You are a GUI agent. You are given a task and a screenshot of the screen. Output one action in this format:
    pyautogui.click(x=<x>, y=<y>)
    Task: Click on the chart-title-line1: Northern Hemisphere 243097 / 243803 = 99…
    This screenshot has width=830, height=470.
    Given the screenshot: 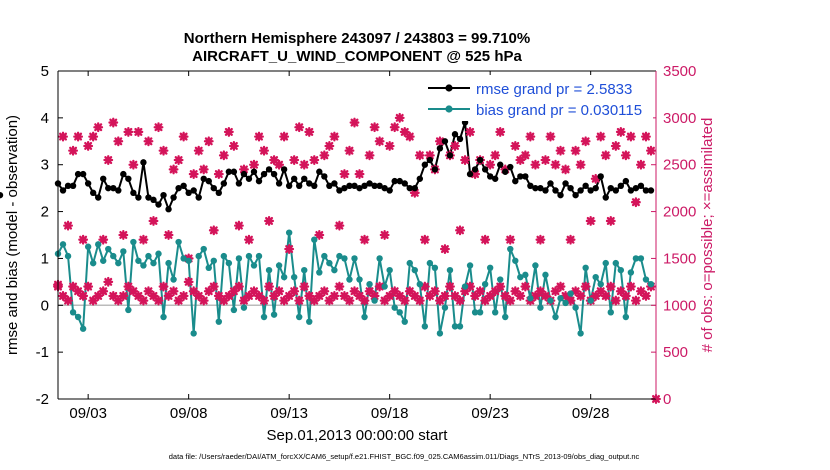 What is the action you would take?
    pyautogui.click(x=357, y=38)
    